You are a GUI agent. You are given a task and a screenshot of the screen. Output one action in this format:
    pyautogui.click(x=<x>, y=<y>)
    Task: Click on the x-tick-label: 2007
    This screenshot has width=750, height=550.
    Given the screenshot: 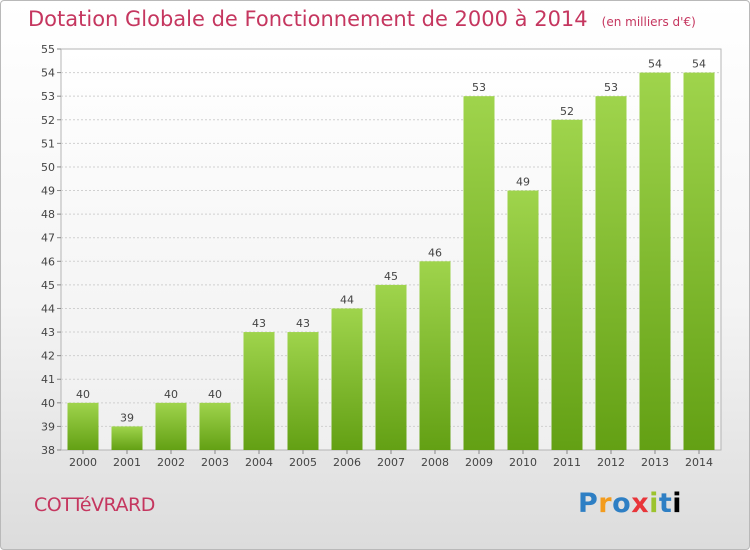 What is the action you would take?
    pyautogui.click(x=391, y=462)
    